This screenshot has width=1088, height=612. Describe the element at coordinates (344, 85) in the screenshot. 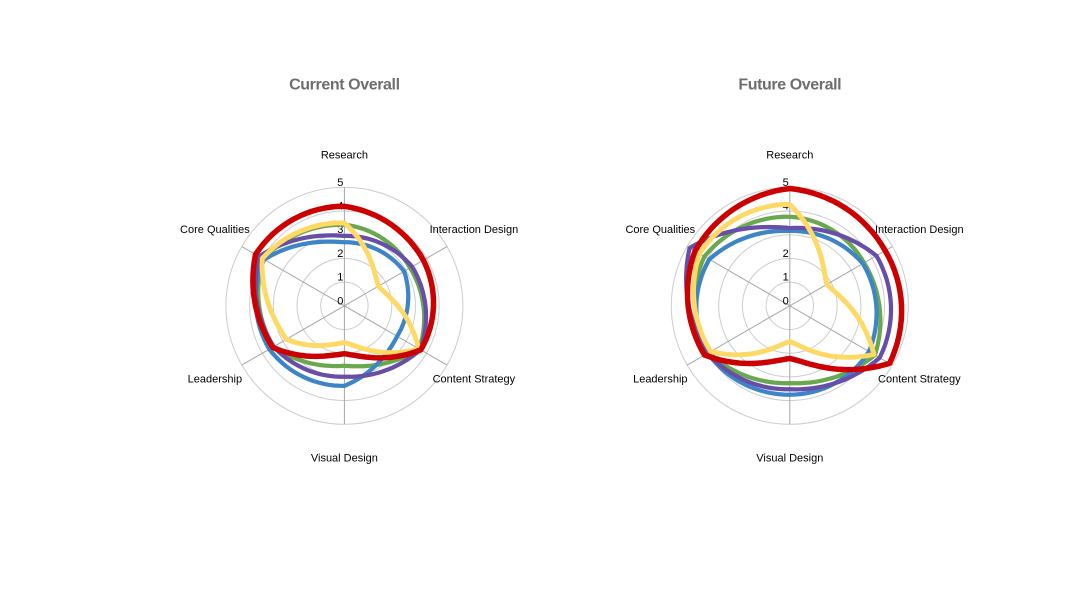

I see `svg-text: Current Overall` at that location.